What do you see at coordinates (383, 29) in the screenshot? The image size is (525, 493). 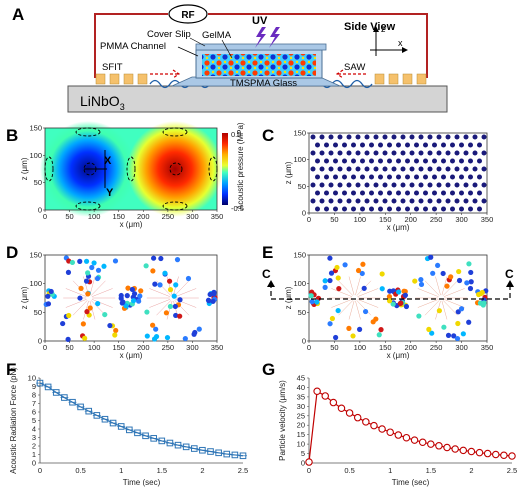 I see `axis-z-label: z` at bounding box center [383, 29].